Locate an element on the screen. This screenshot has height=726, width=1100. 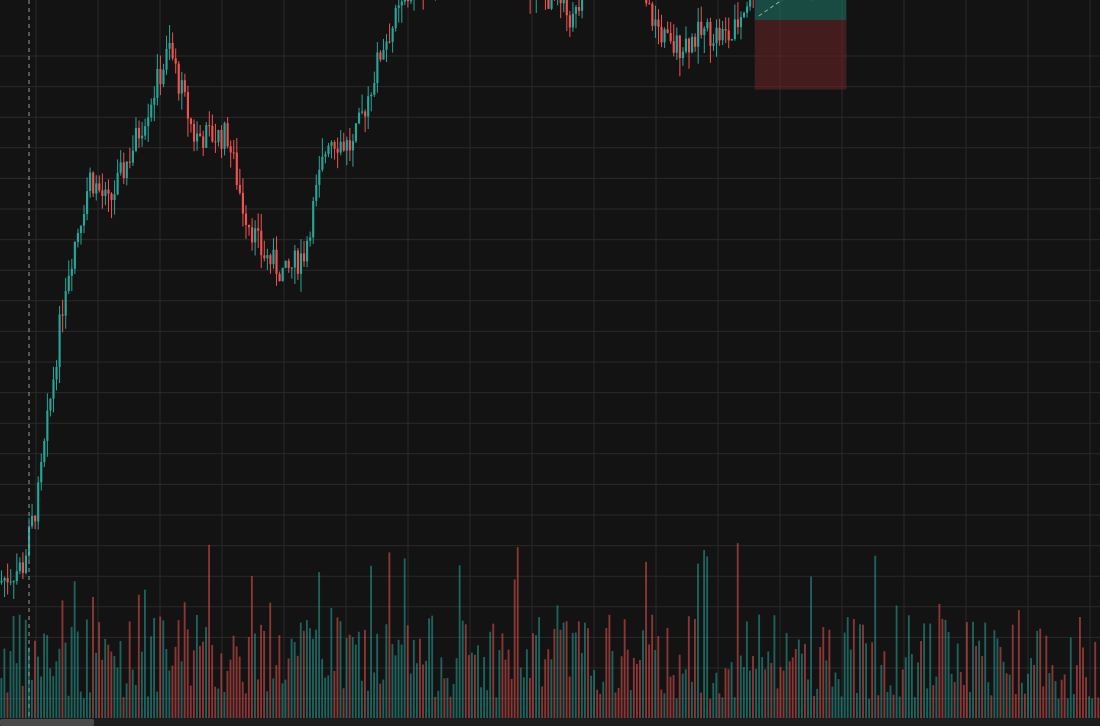
long-position-tool is located at coordinates (800, 45).